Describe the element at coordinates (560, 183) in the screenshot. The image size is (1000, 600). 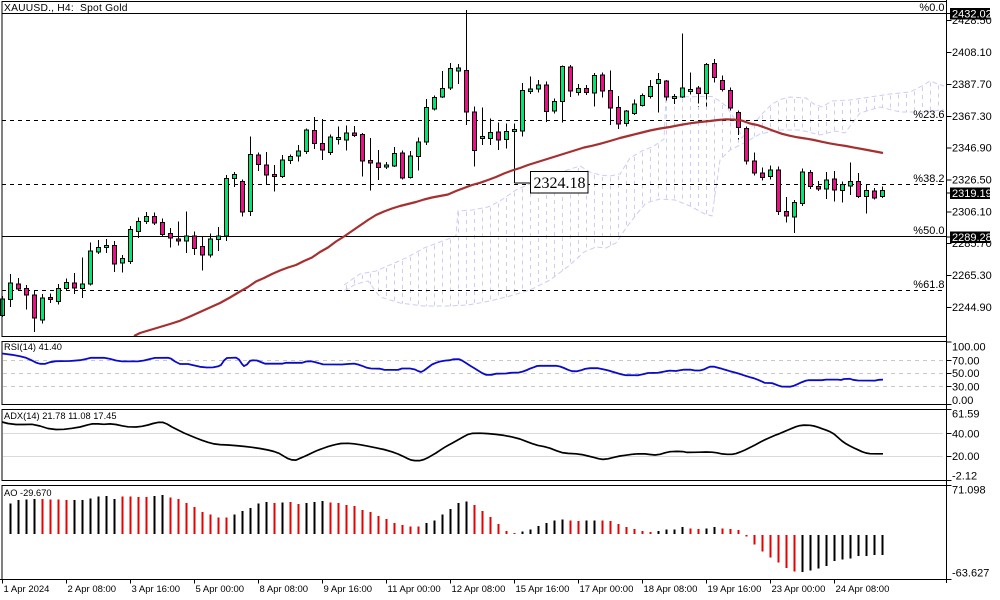
I see `svg-text: 2324.18` at that location.